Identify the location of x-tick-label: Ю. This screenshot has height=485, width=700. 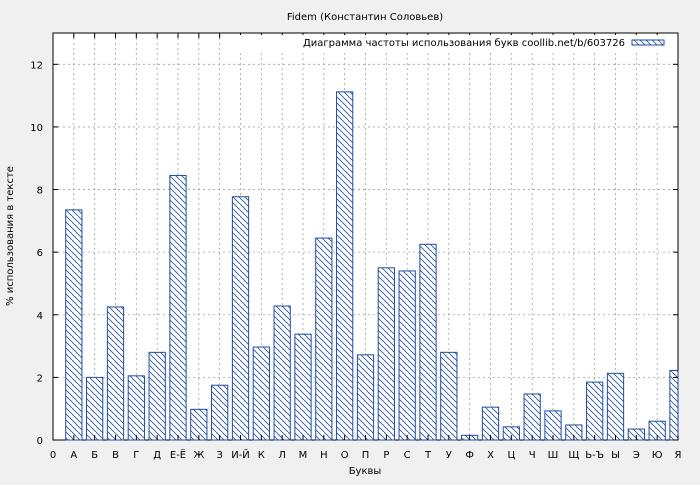
(657, 455).